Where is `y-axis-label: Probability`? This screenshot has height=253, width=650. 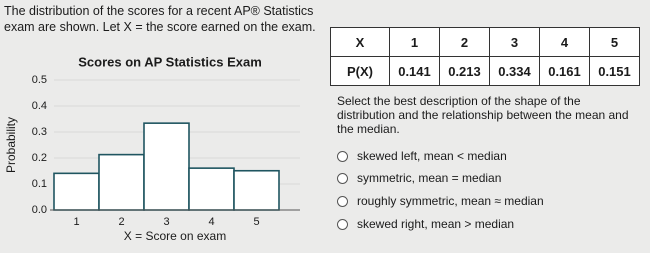
y-axis-label: Probability is located at coordinates (11, 145).